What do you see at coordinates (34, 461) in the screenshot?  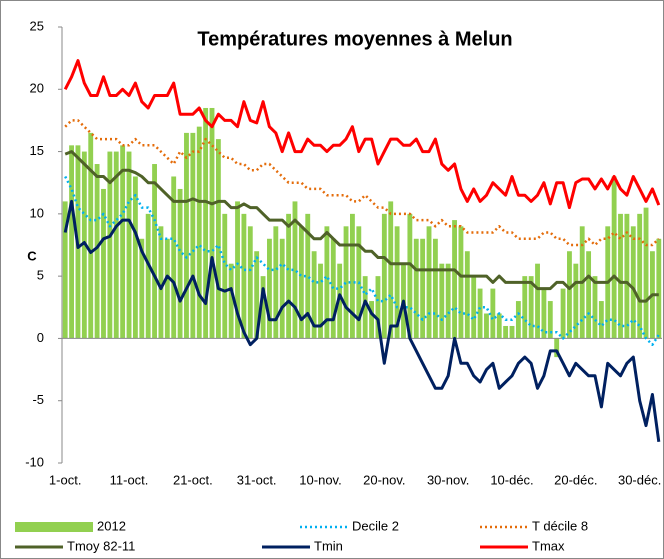 I see `y-tick-label: -10` at bounding box center [34, 461].